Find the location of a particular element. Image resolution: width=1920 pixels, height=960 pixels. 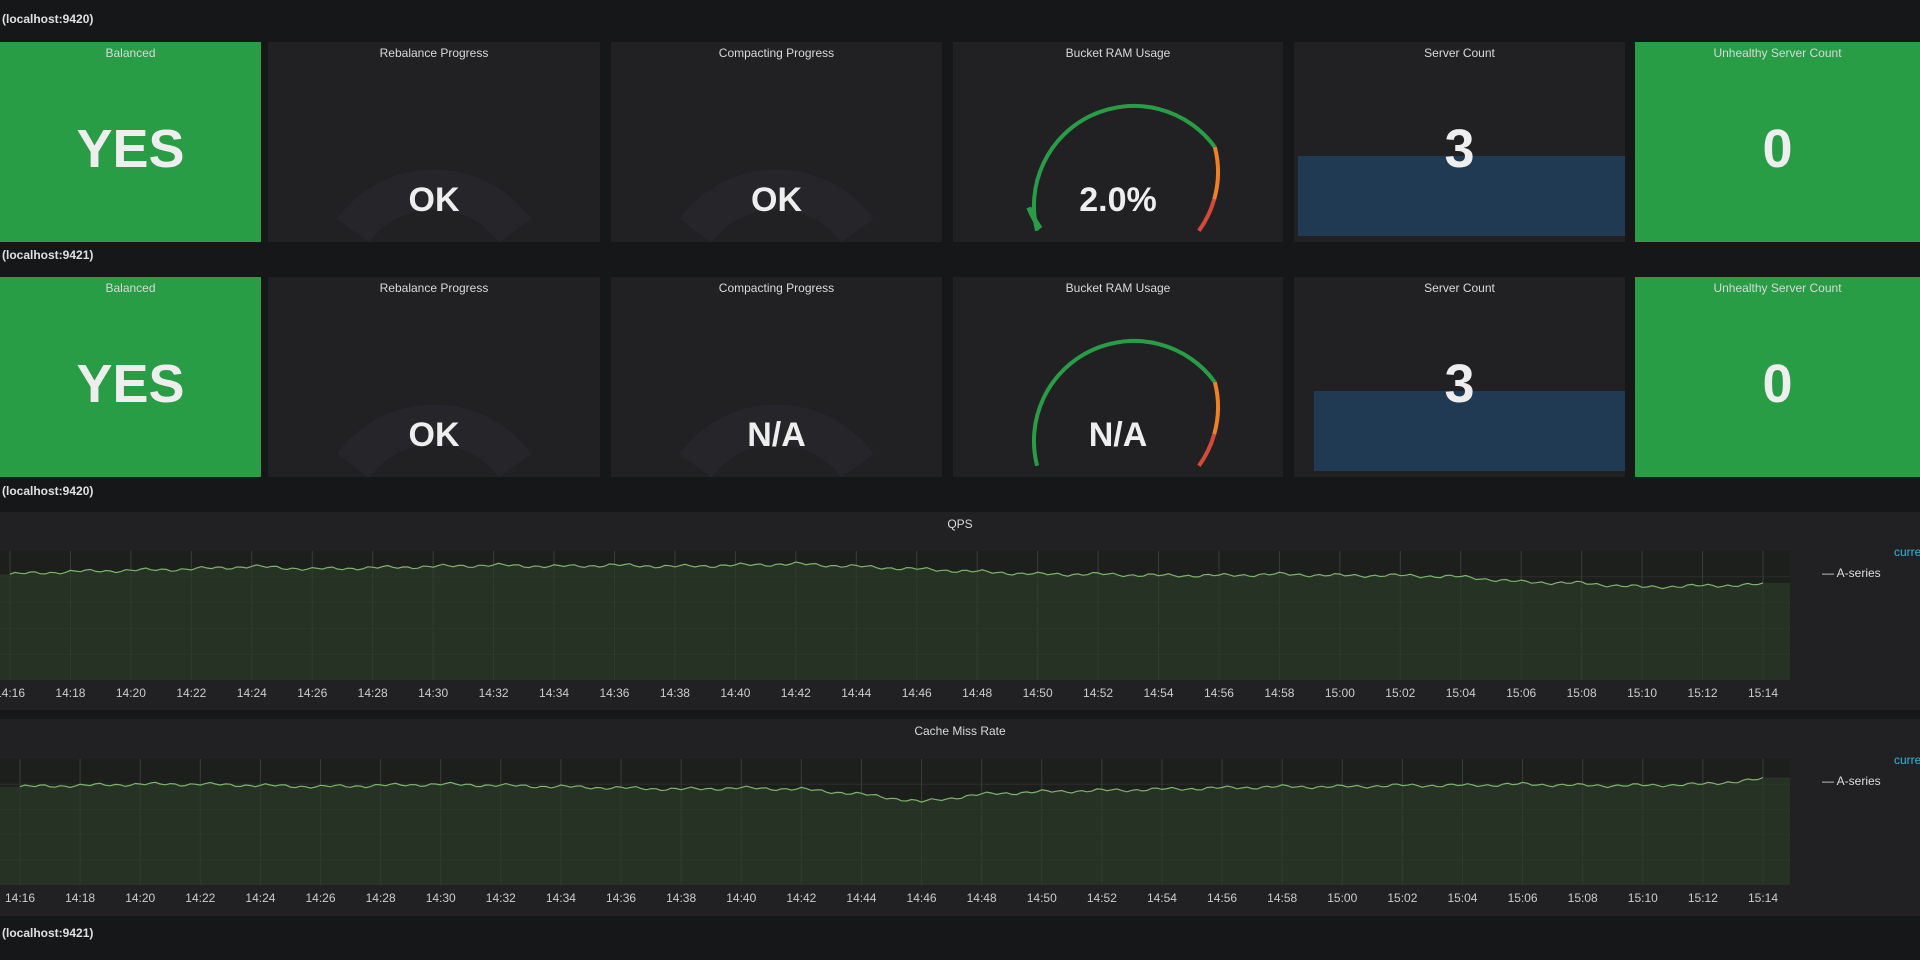

gauge-value: 2.0% is located at coordinates (1118, 200).